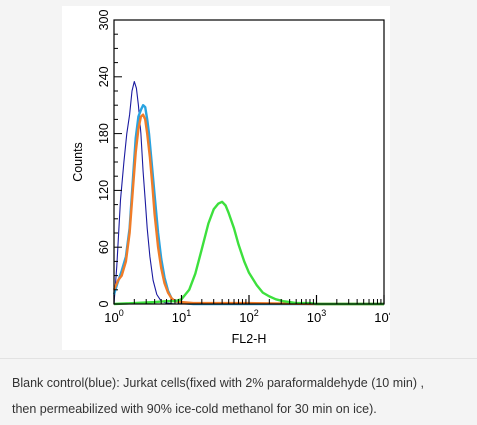 The width and height of the screenshot is (477, 425). I want to click on y-tick-label: 60, so click(104, 247).